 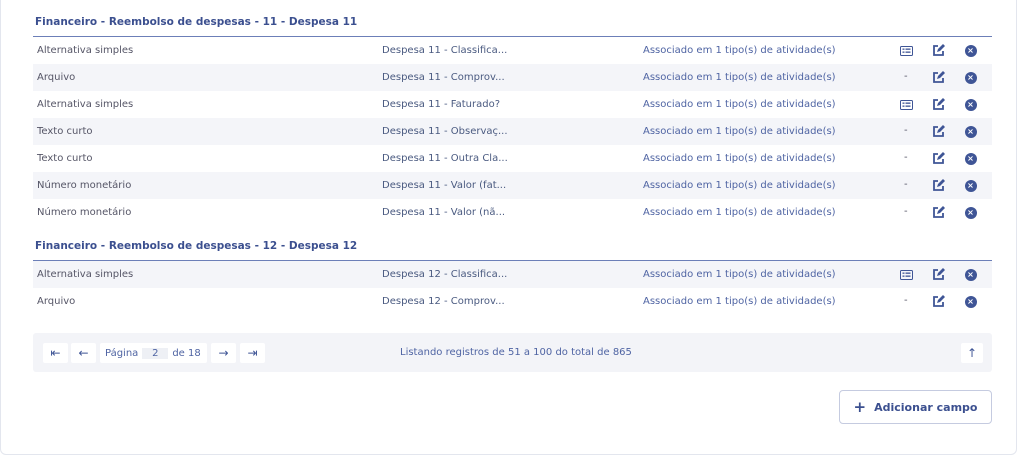 What do you see at coordinates (441, 104) in the screenshot?
I see `field-name: Despesa 11 - Faturado?` at bounding box center [441, 104].